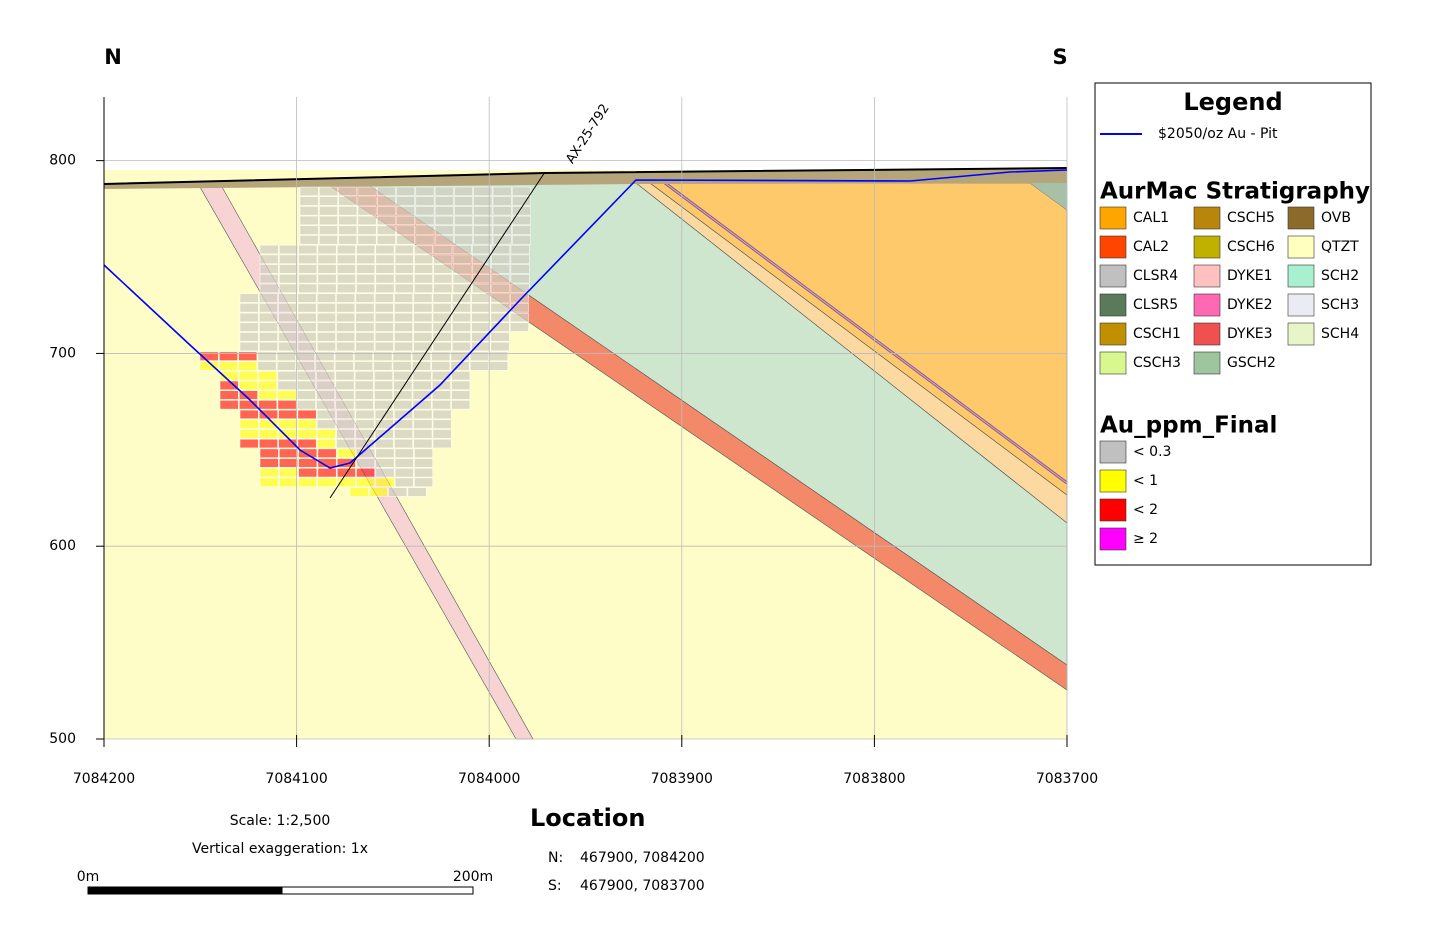 This screenshot has height=938, width=1430. What do you see at coordinates (62, 161) in the screenshot?
I see `y-tick-label: 800` at bounding box center [62, 161].